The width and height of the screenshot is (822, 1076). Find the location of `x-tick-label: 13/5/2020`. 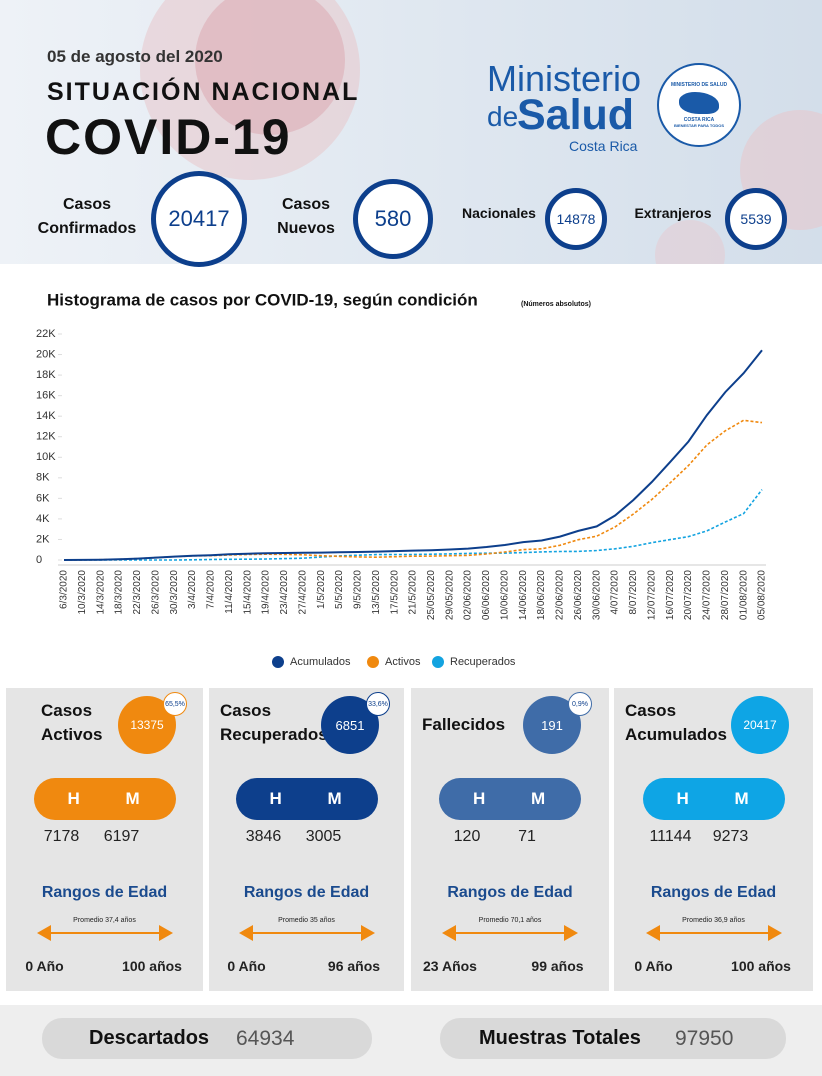

x-tick-label: 13/5/2020 is located at coordinates (376, 592).